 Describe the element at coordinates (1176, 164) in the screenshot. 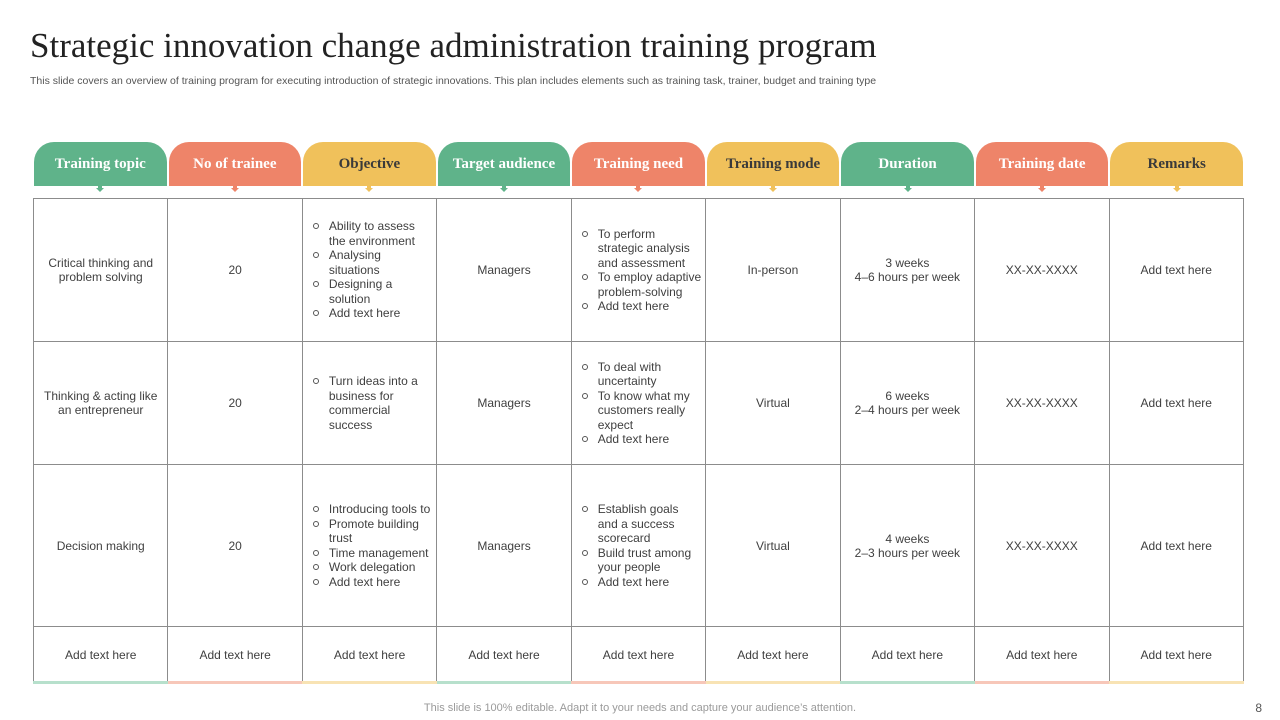

I see `header-tab: Remarks` at that location.